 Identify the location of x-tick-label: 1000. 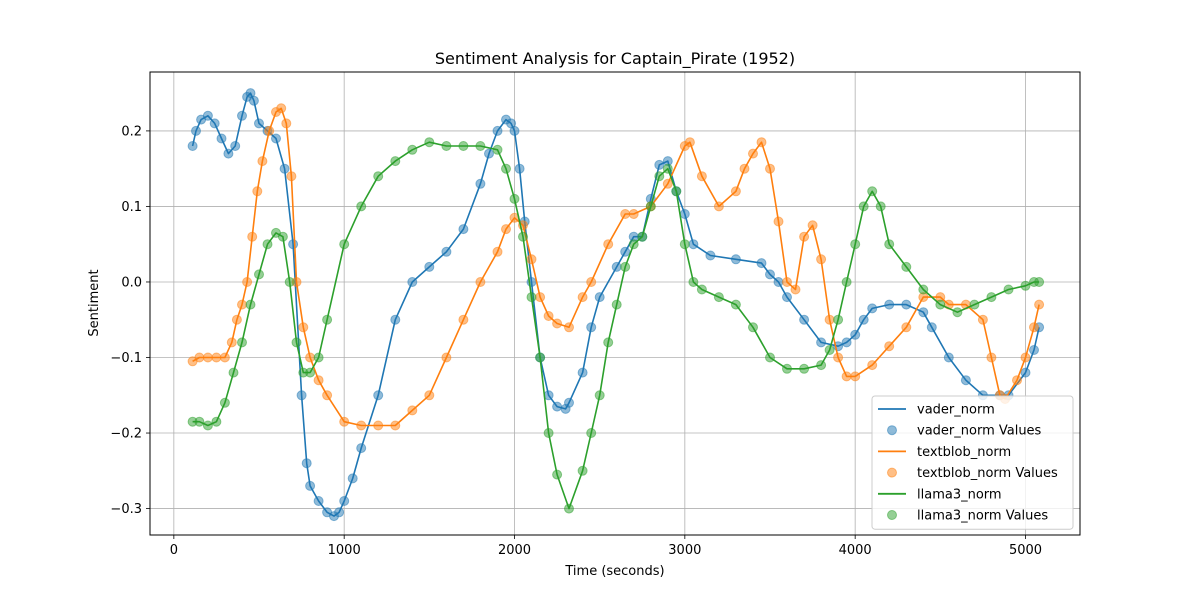
(344, 550).